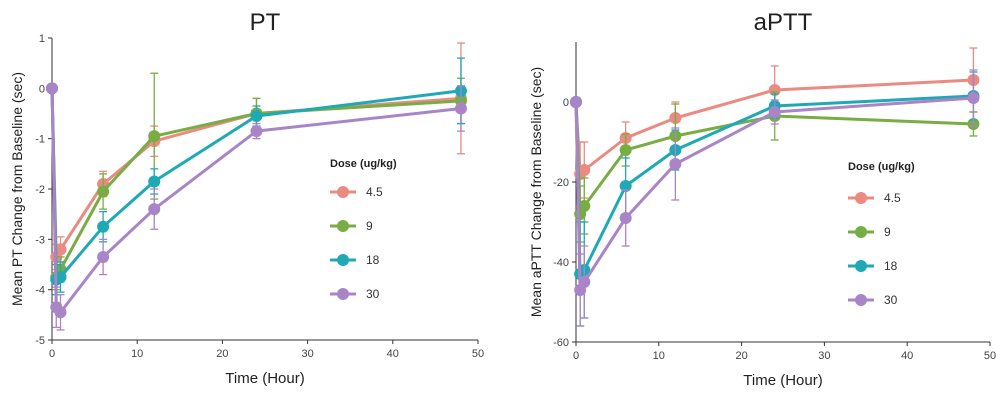 Image resolution: width=996 pixels, height=397 pixels. What do you see at coordinates (536, 192) in the screenshot?
I see `y-axis-label: Mean aPTT Change from Baseline (sec)` at bounding box center [536, 192].